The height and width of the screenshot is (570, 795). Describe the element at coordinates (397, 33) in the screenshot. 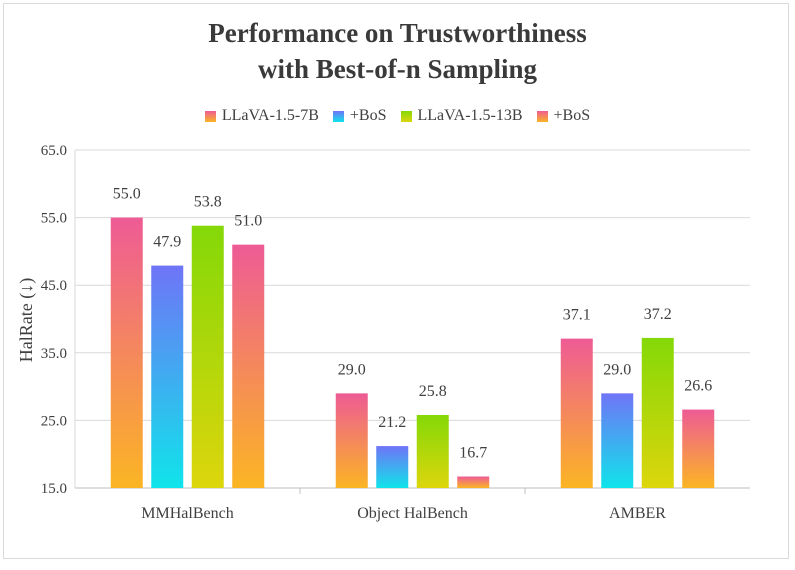

I see `chart-title-line1: Performance on Trustworthiness` at that location.